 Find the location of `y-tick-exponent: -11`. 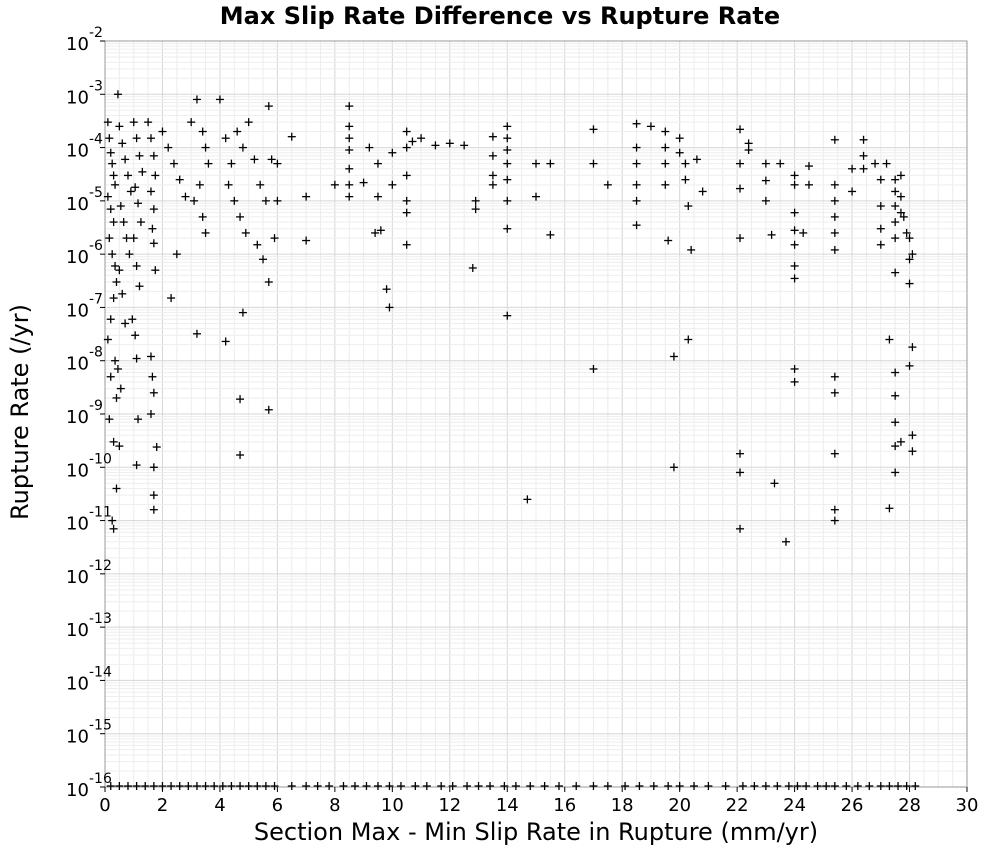

y-tick-exponent: -11 is located at coordinates (100, 513).